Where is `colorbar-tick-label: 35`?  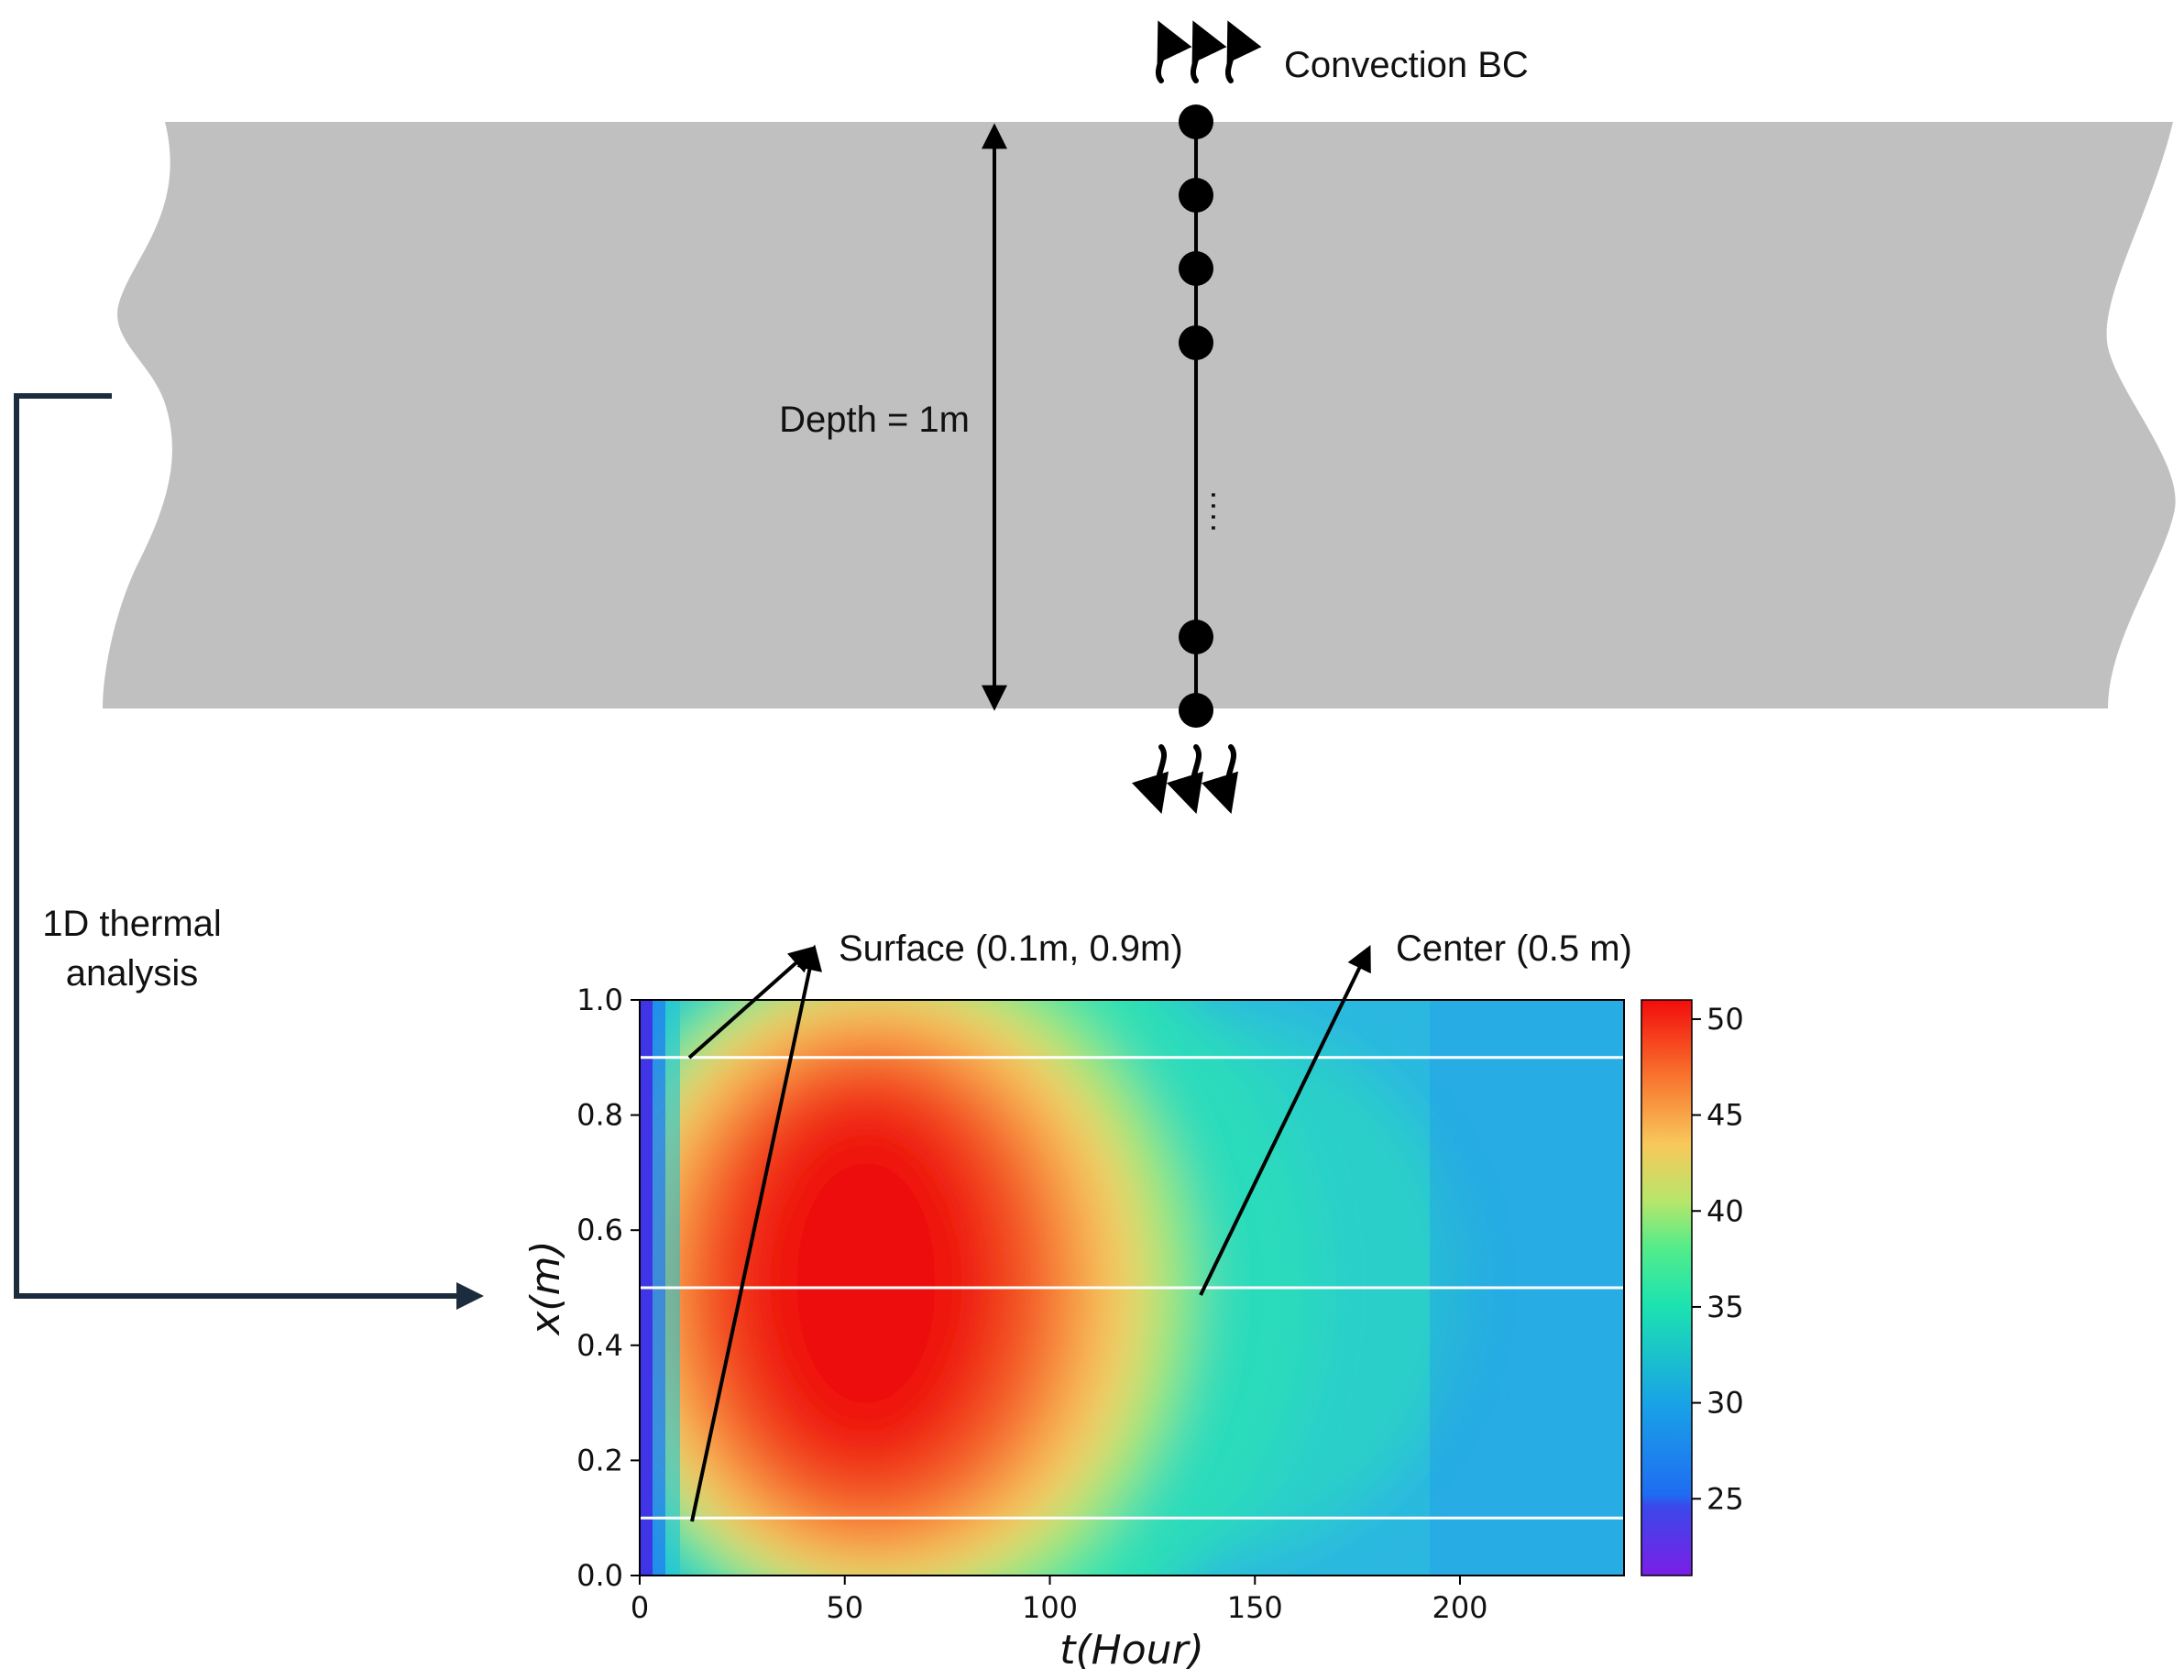 colorbar-tick-label: 35 is located at coordinates (1725, 1307).